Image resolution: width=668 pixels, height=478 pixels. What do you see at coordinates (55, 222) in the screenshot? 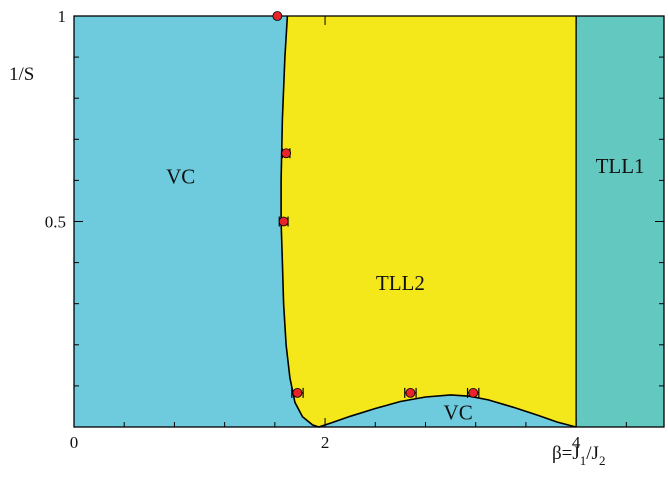
I see `y-tick-label: 0.5` at bounding box center [55, 222].